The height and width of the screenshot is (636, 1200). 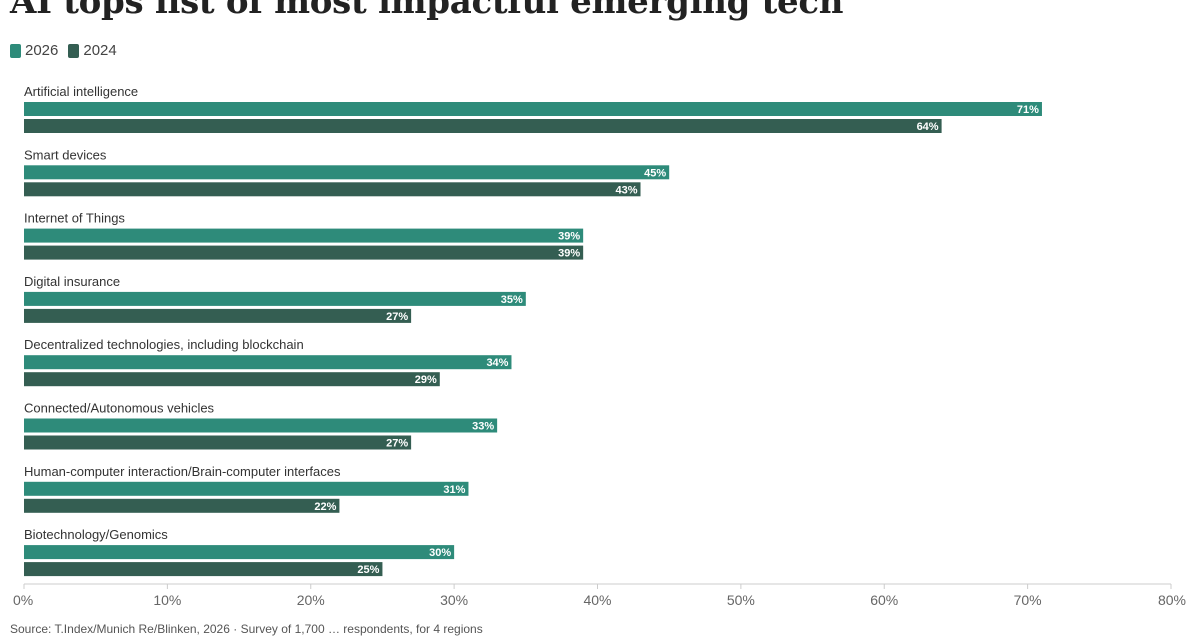 I want to click on x-tick-label: 80%, so click(x=1172, y=600).